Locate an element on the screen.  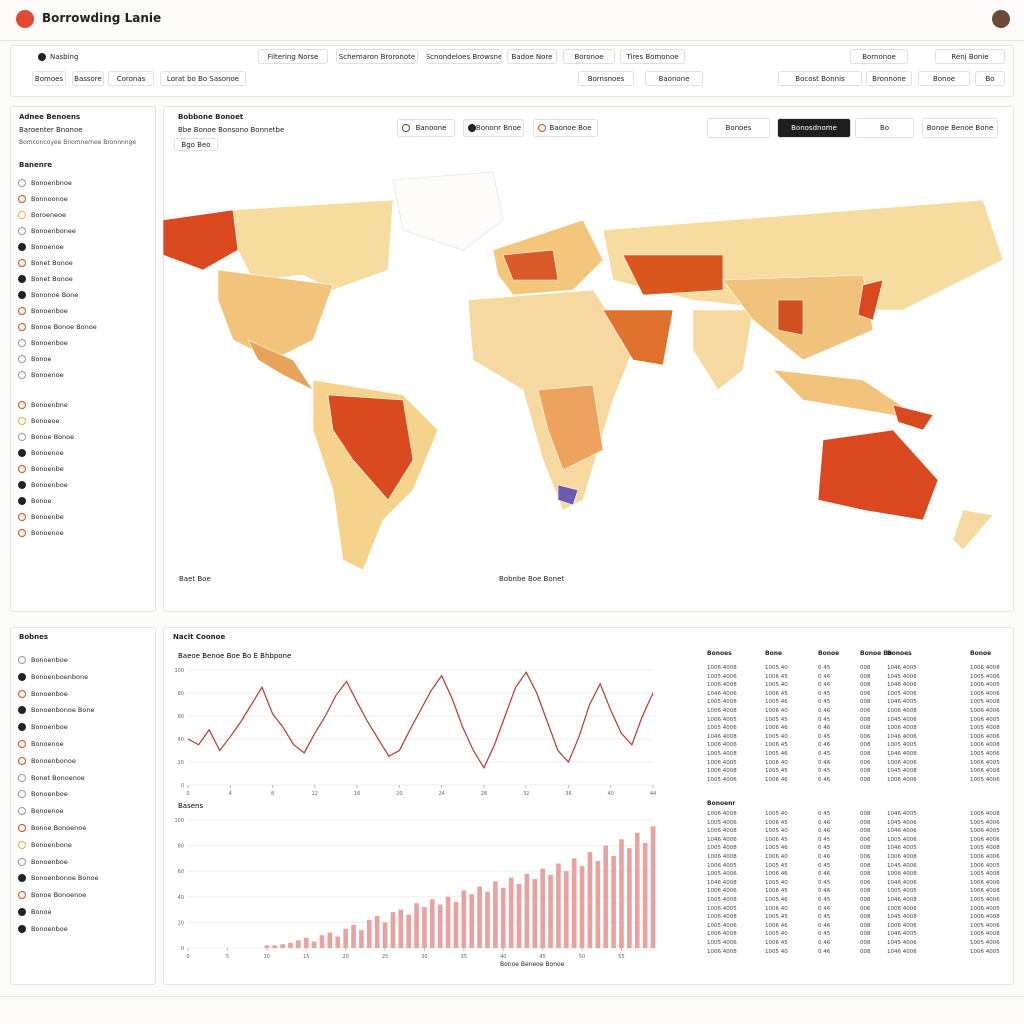
list-item: Bonoe is located at coordinates (41, 912).